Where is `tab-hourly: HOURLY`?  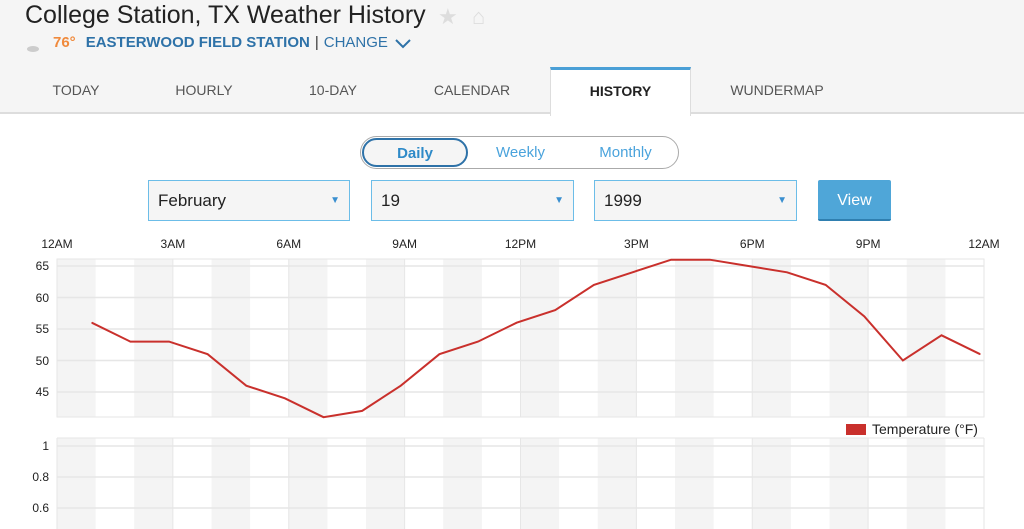 tab-hourly: HOURLY is located at coordinates (204, 90).